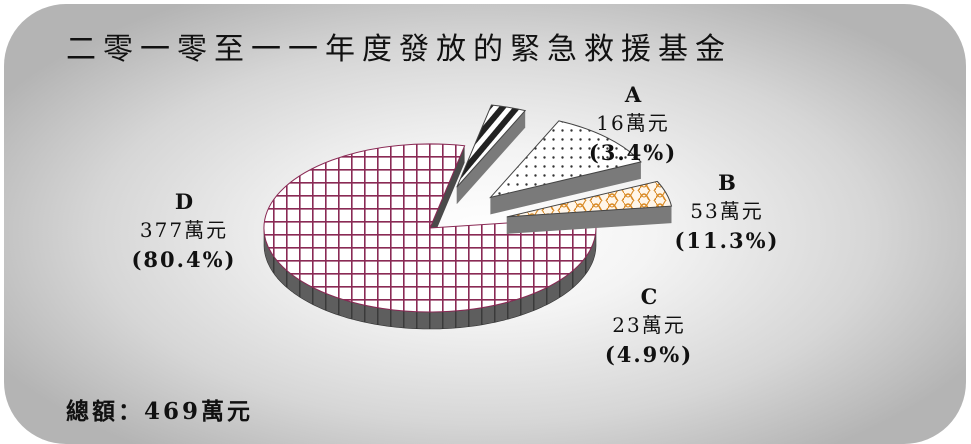  What do you see at coordinates (727, 240) in the screenshot?
I see `slice-b-percent: (11.3%)` at bounding box center [727, 240].